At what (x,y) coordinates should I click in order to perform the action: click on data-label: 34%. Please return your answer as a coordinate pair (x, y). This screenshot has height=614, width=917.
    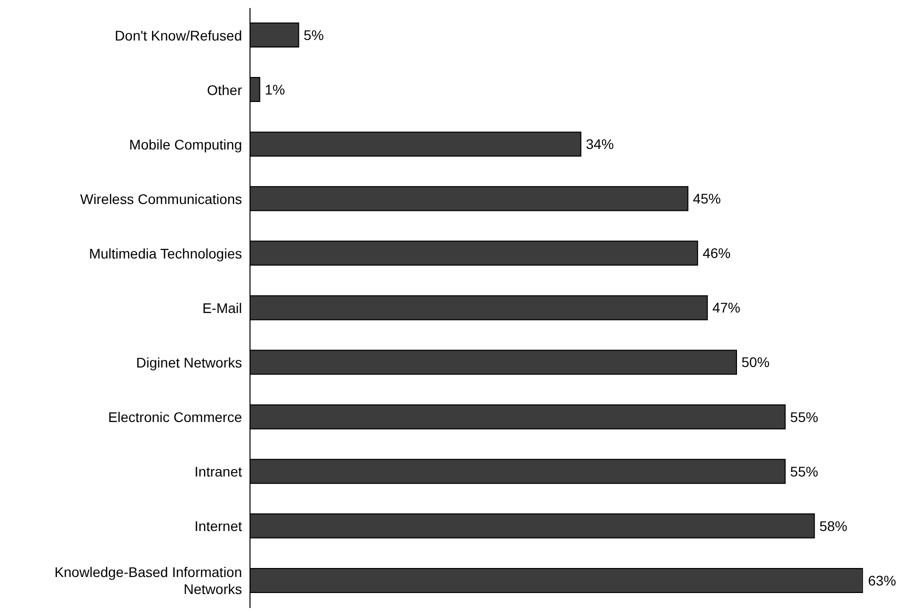
    Looking at the image, I should click on (600, 144).